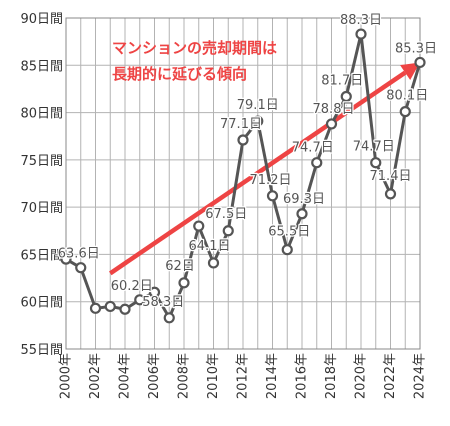 Image resolution: width=450 pixels, height=426 pixels. What do you see at coordinates (184, 376) in the screenshot?
I see `x-tick-label: 2008年` at bounding box center [184, 376].